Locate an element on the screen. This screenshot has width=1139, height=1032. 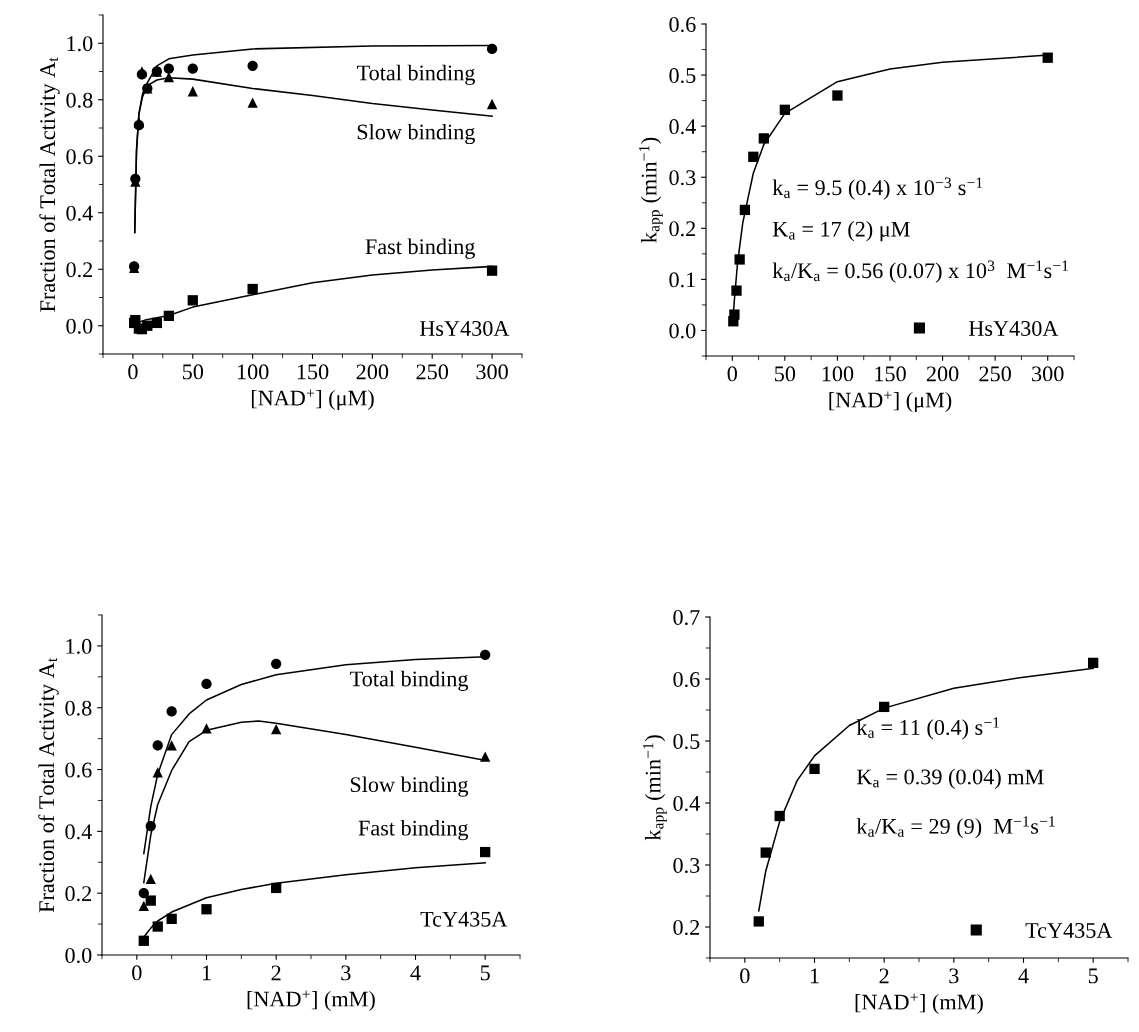
annotation: k$_{a}$ = 9.5 (0.4) x 10$^{−3}$ s$^{−1}$ is located at coordinates (877, 188).